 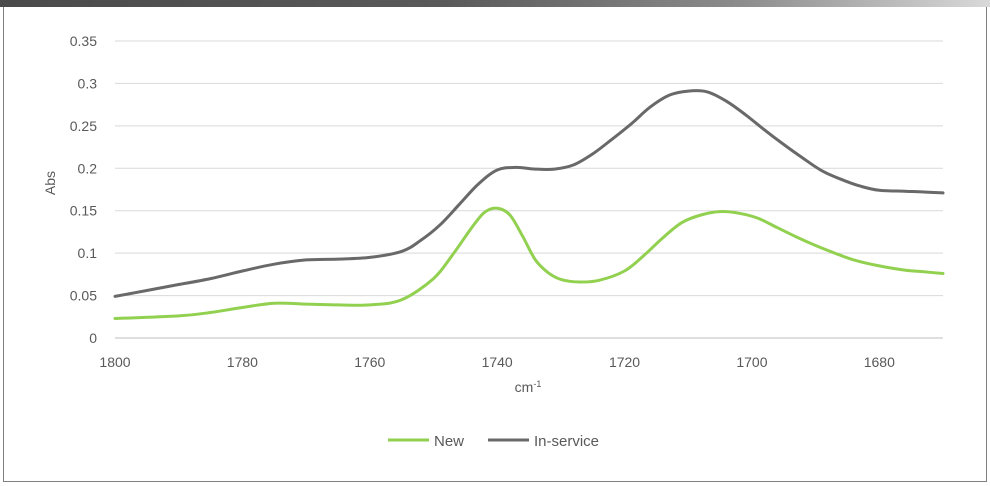 I want to click on legend: New In-service, so click(x=493, y=441).